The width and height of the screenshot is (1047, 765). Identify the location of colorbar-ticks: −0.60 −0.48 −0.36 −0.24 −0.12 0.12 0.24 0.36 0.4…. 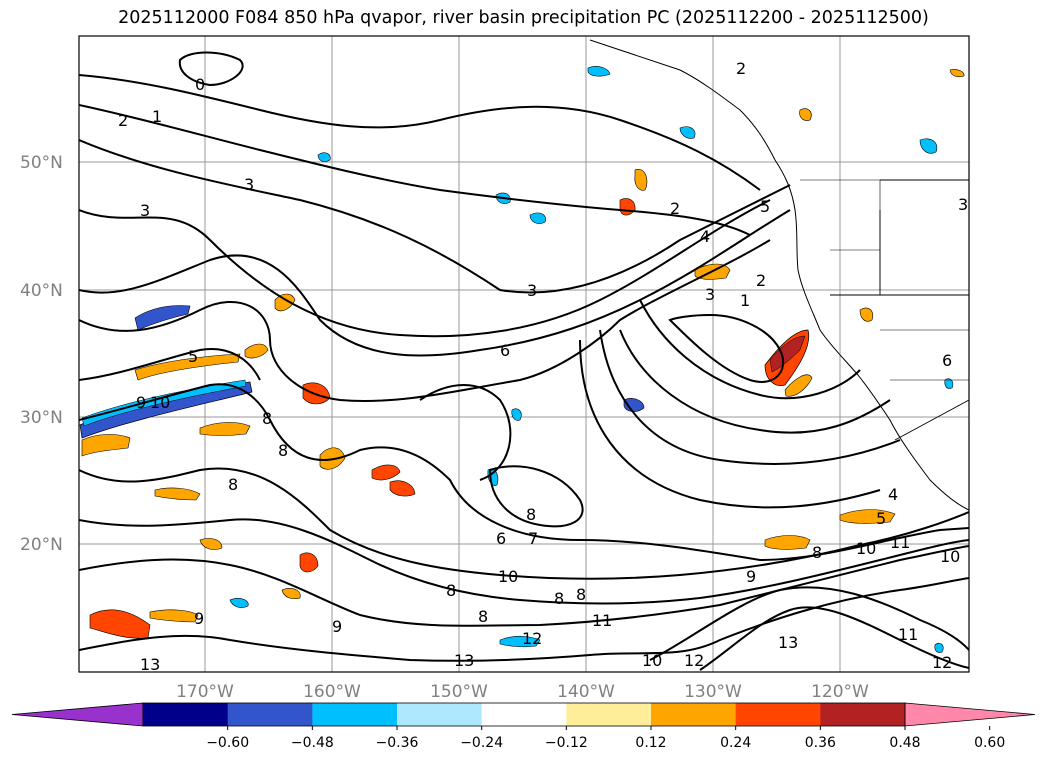
(605, 738).